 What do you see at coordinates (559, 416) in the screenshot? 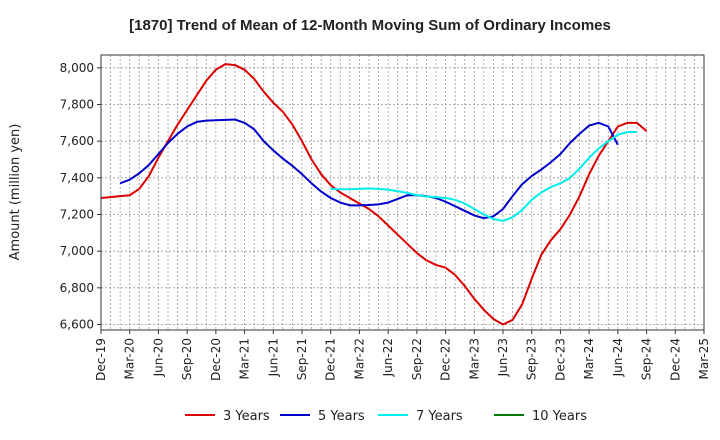
I see `legend-label-10-years: 10 Years` at bounding box center [559, 416].